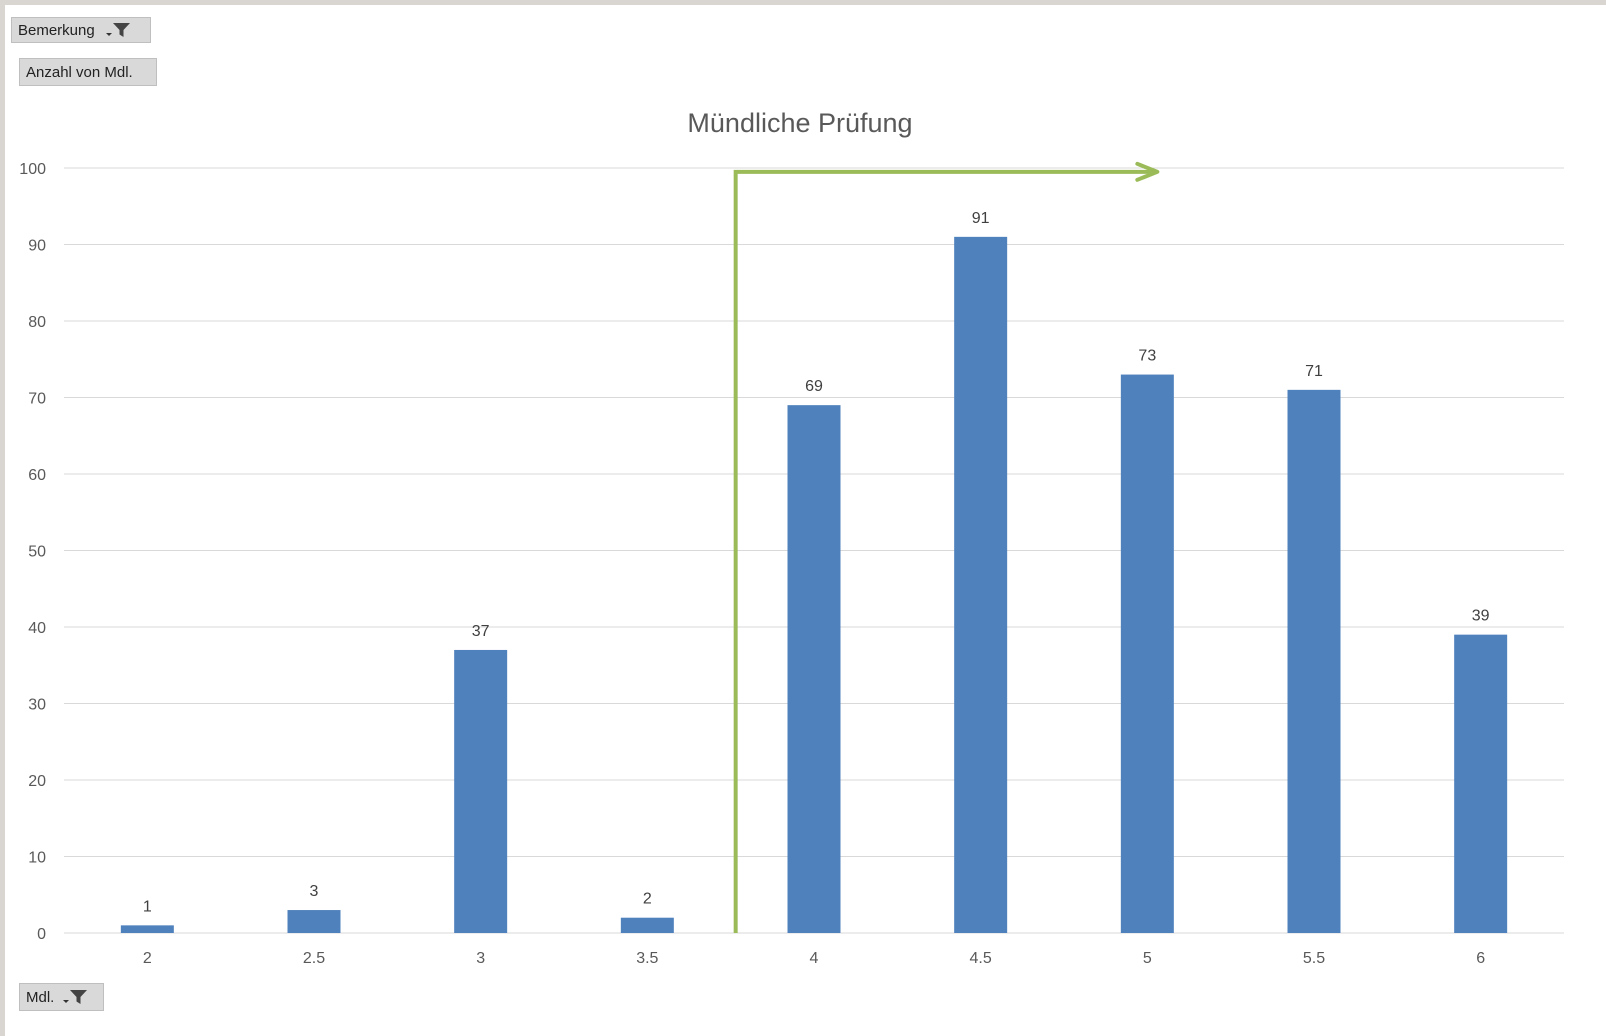 The image size is (1606, 1036). I want to click on axis-field-label: Mdl., so click(40, 997).